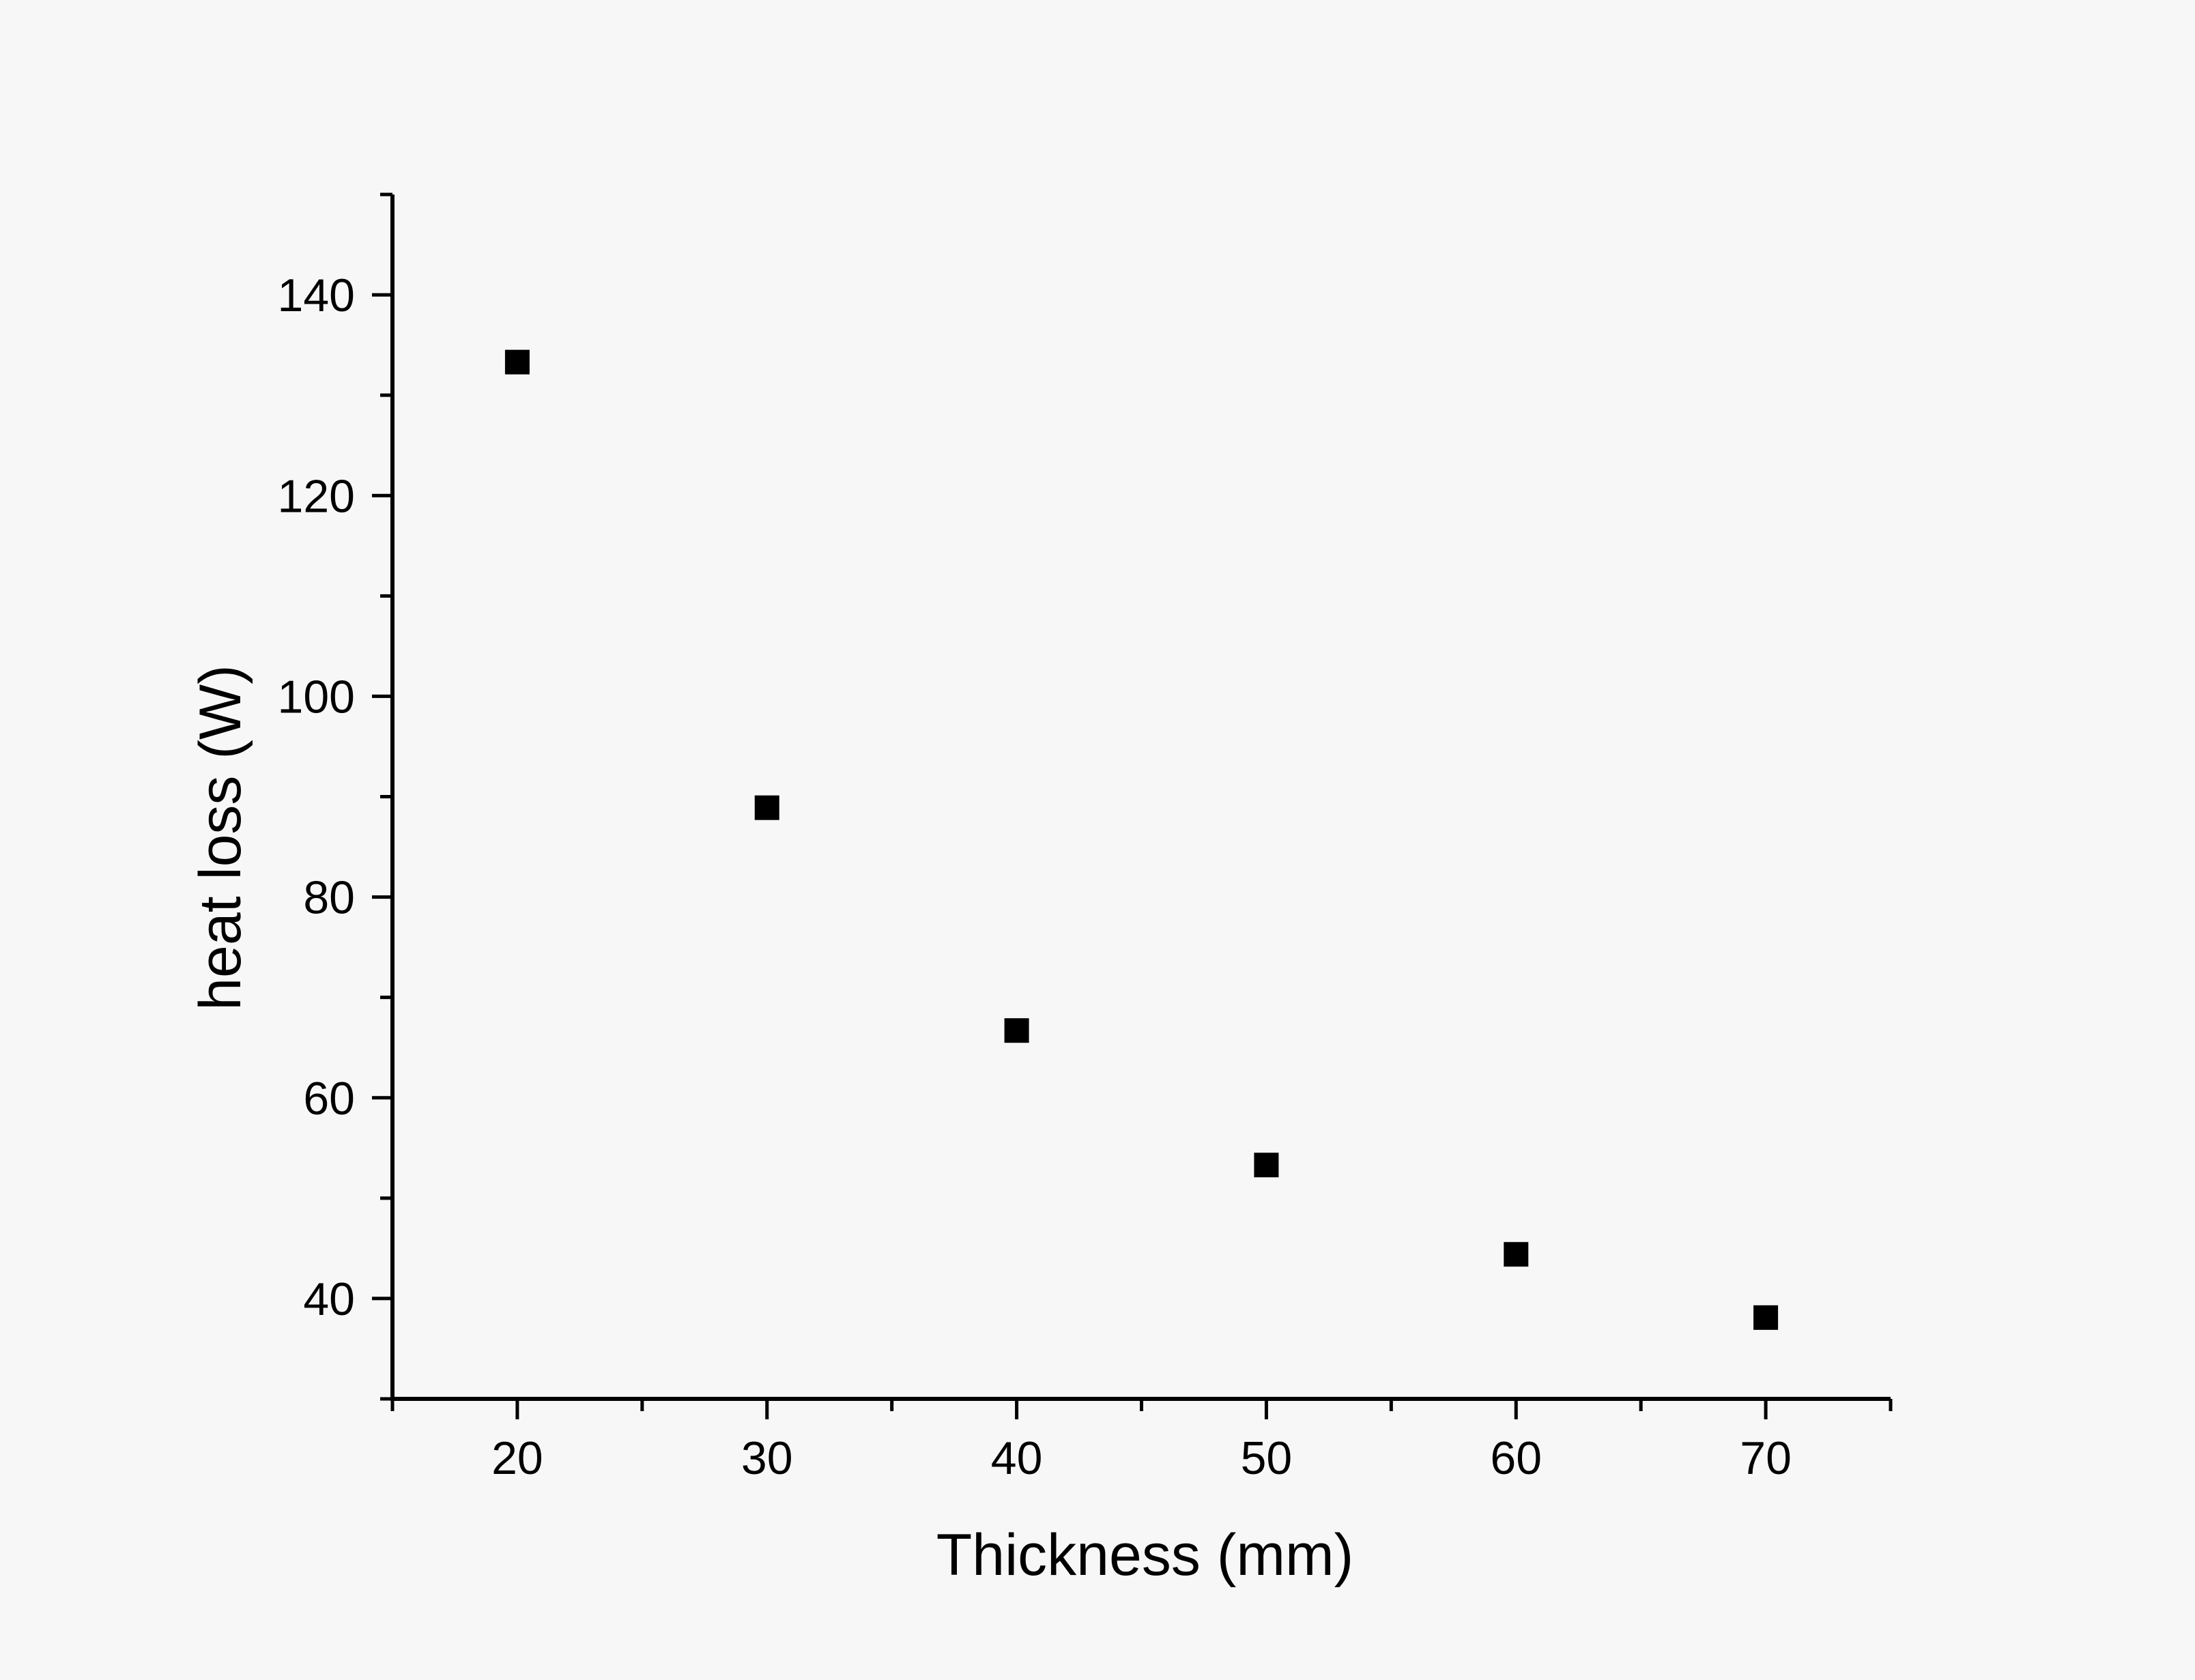 Image resolution: width=2195 pixels, height=1680 pixels. What do you see at coordinates (1516, 1458) in the screenshot?
I see `x-tick-label: 60` at bounding box center [1516, 1458].